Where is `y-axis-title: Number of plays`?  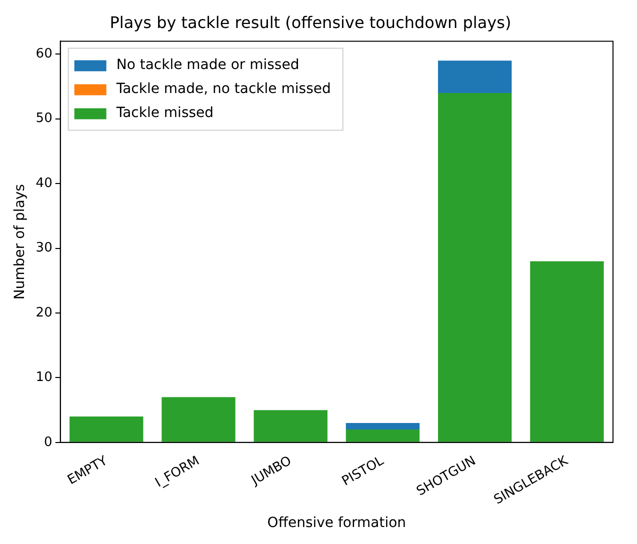 y-axis-title: Number of plays is located at coordinates (20, 242).